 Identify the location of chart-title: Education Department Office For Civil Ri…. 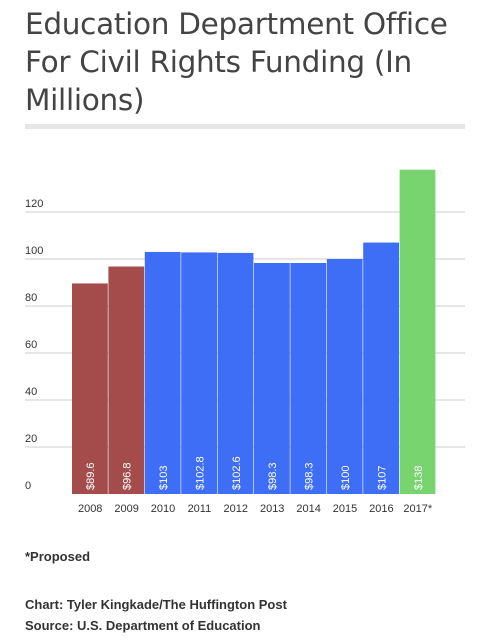
(236, 62).